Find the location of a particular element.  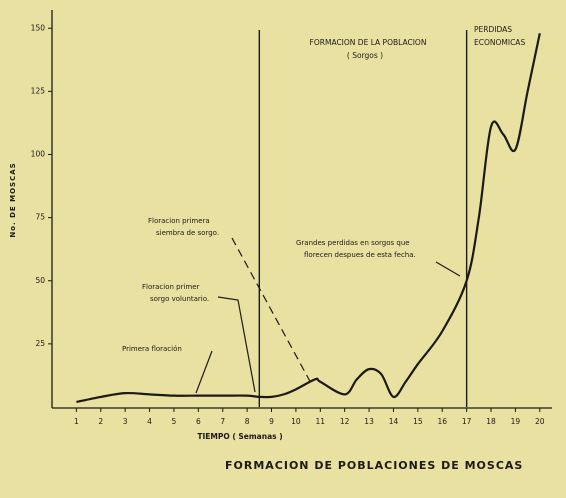

y-tick-label: 150 is located at coordinates (38, 27).